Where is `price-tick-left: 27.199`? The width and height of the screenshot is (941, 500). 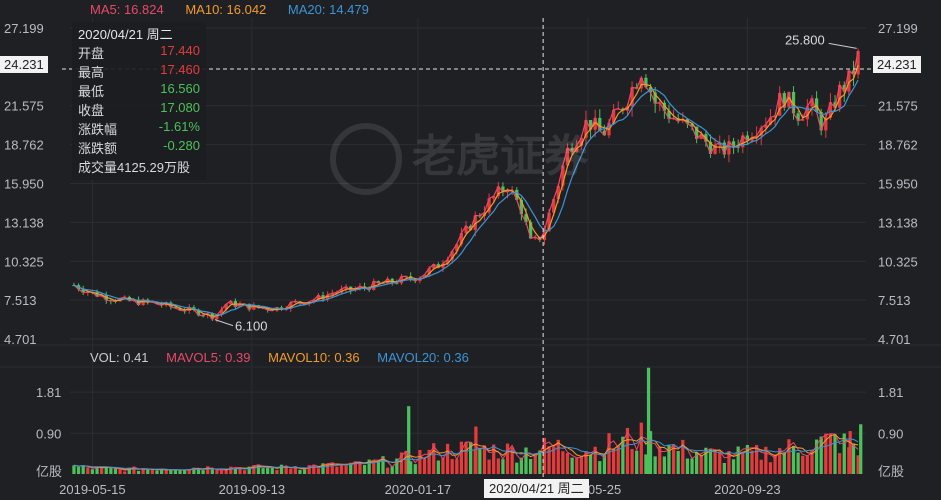 price-tick-left: 27.199 is located at coordinates (24, 28).